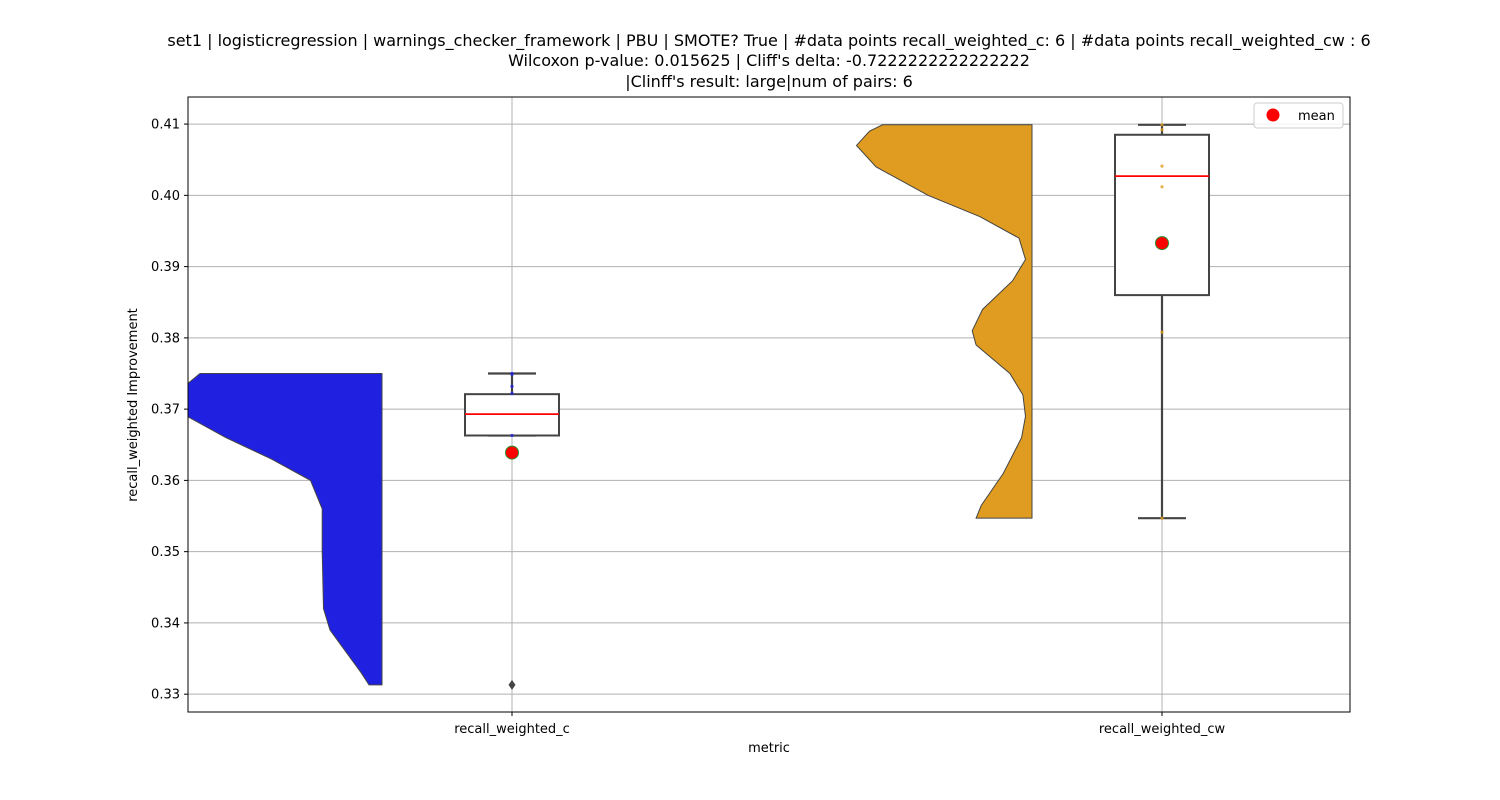 The image size is (1500, 800). I want to click on x-tick-label: recall_weighted_c, so click(512, 729).